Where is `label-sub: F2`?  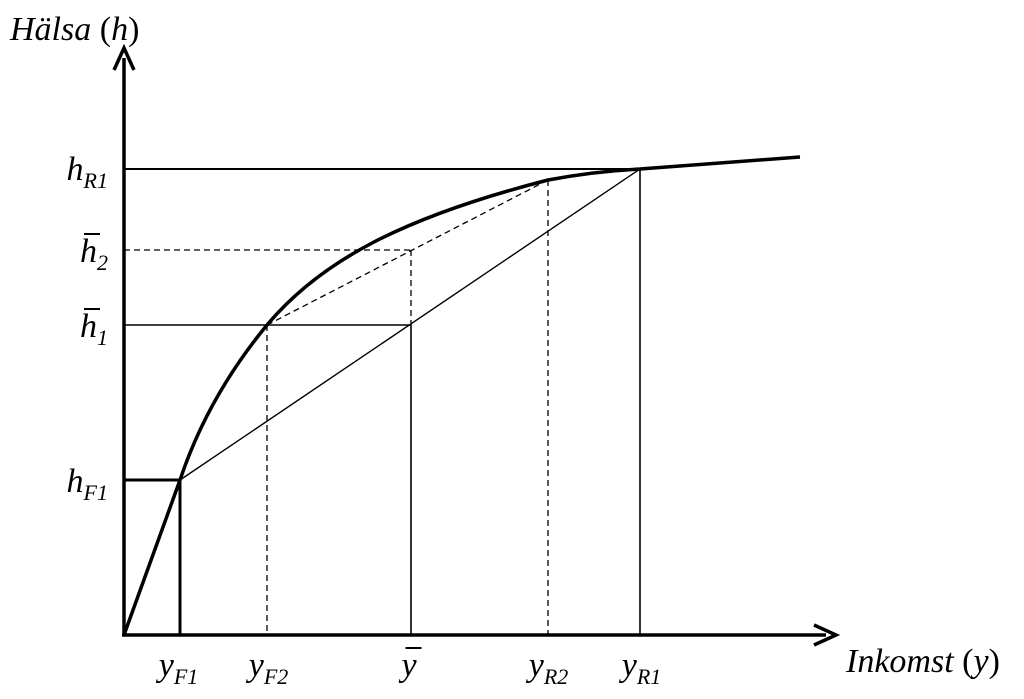
label-sub: F2 is located at coordinates (275, 676).